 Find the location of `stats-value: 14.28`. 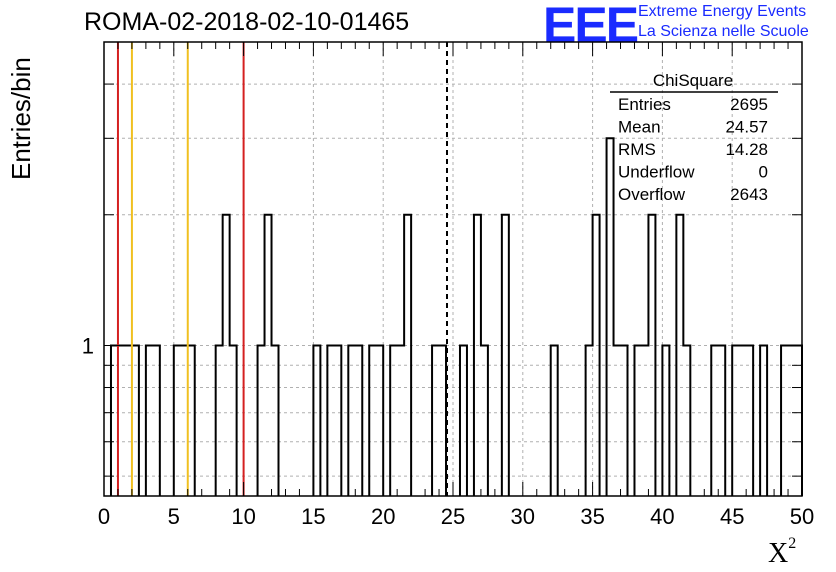

stats-value: 14.28 is located at coordinates (746, 149).